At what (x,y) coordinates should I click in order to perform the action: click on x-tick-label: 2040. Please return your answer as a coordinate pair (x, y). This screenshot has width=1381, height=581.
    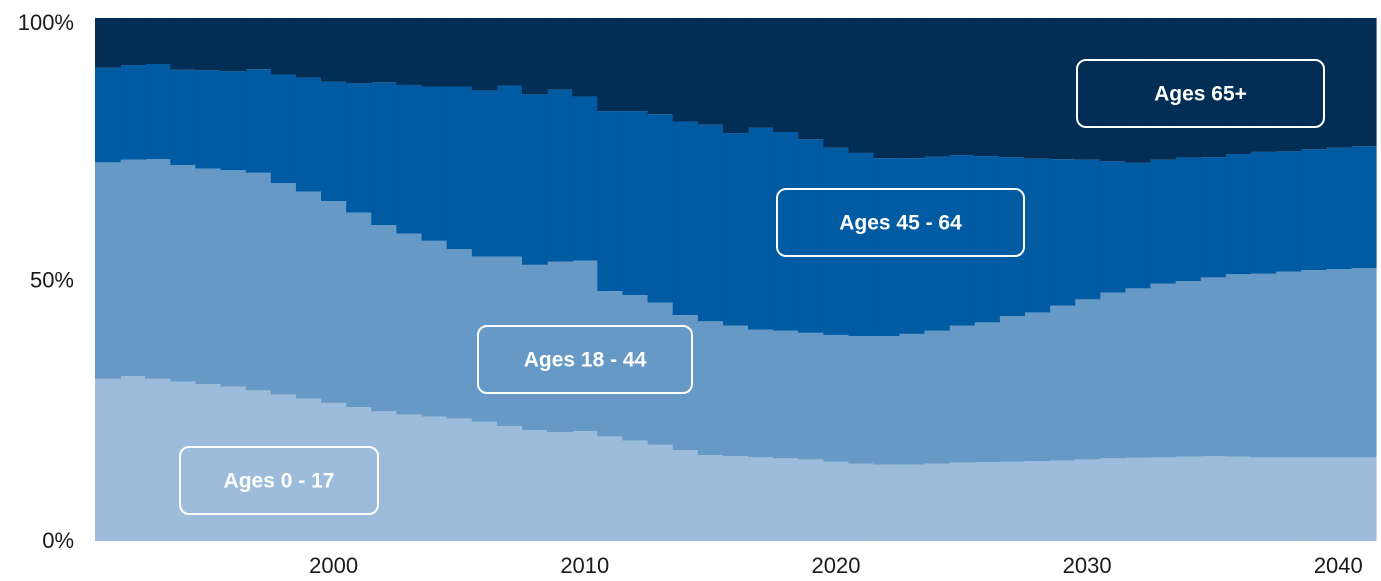
    Looking at the image, I should click on (1338, 565).